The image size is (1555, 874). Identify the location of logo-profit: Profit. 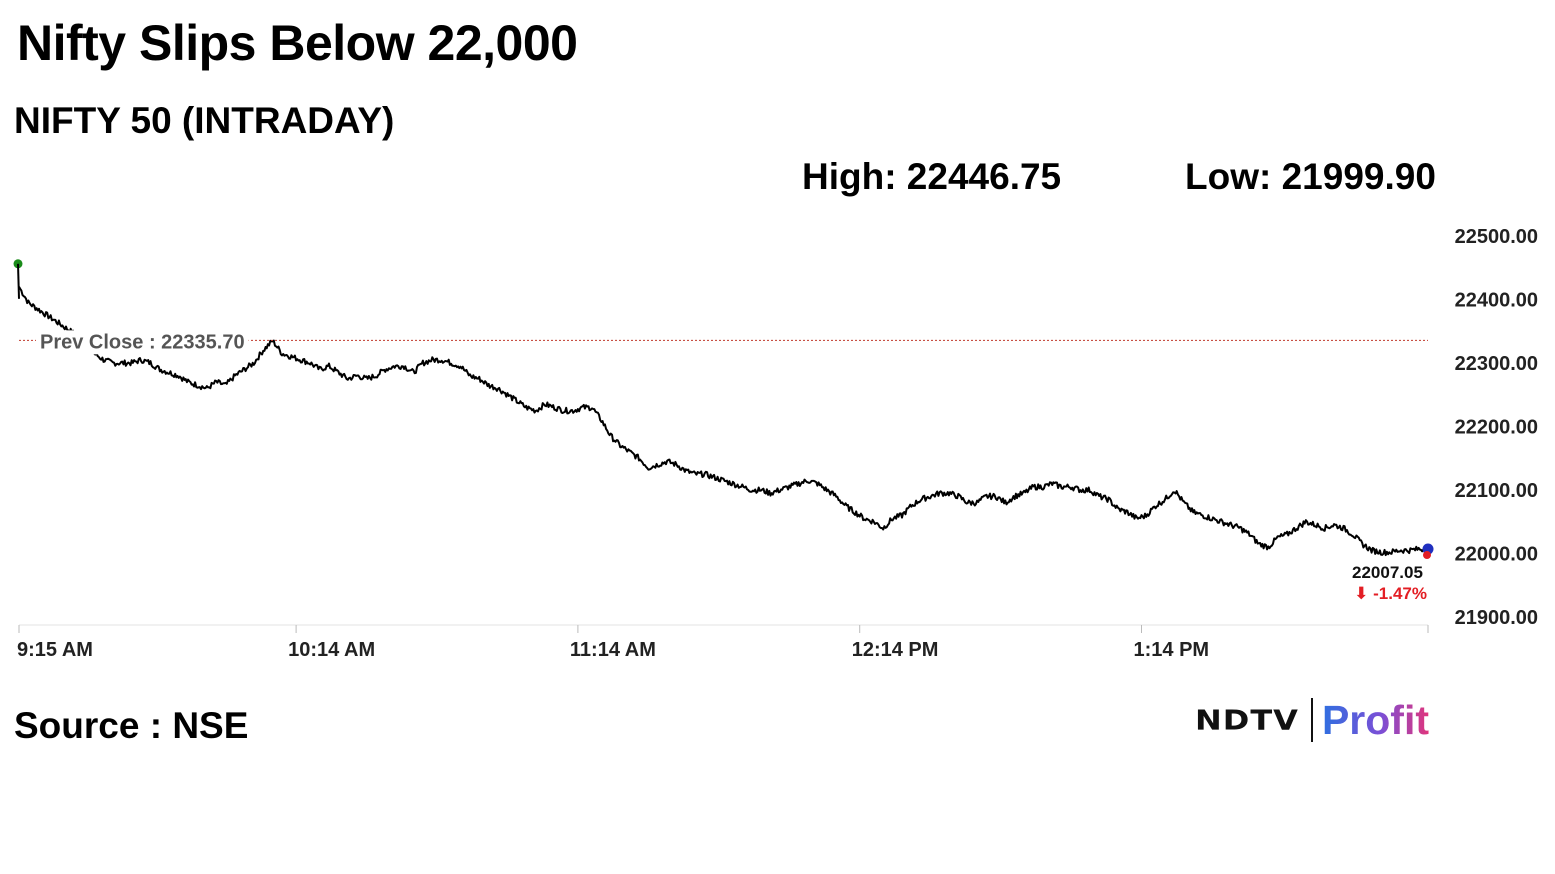
(1375, 719).